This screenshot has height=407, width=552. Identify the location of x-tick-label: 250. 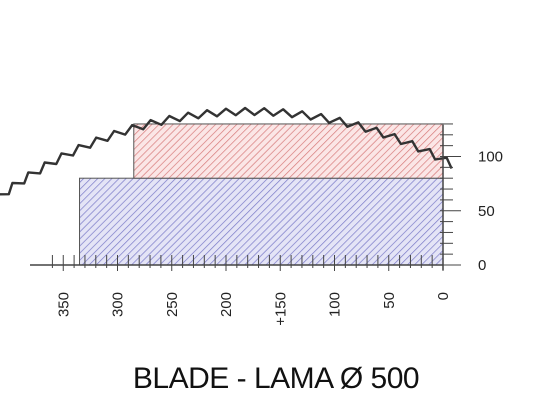
(172, 304).